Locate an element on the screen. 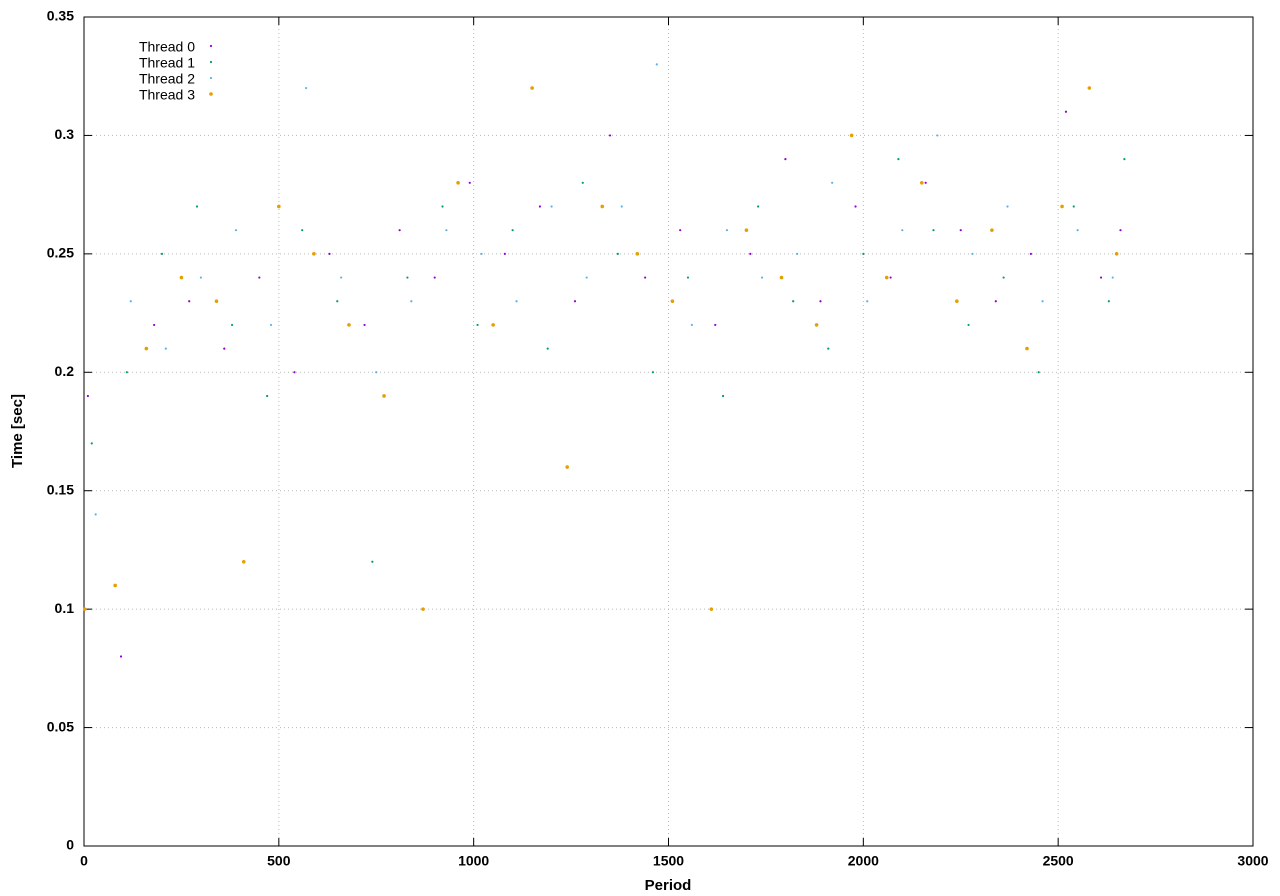  legend-label: Thread 1 is located at coordinates (167, 63).